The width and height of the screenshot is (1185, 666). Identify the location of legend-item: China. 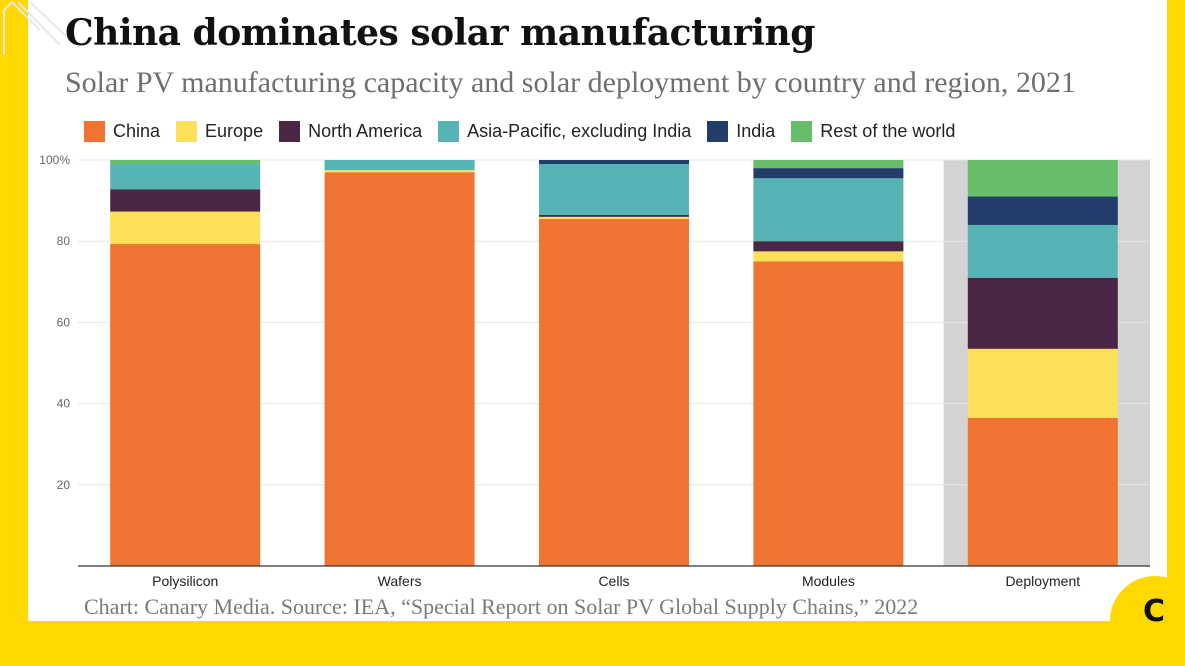
(122, 131).